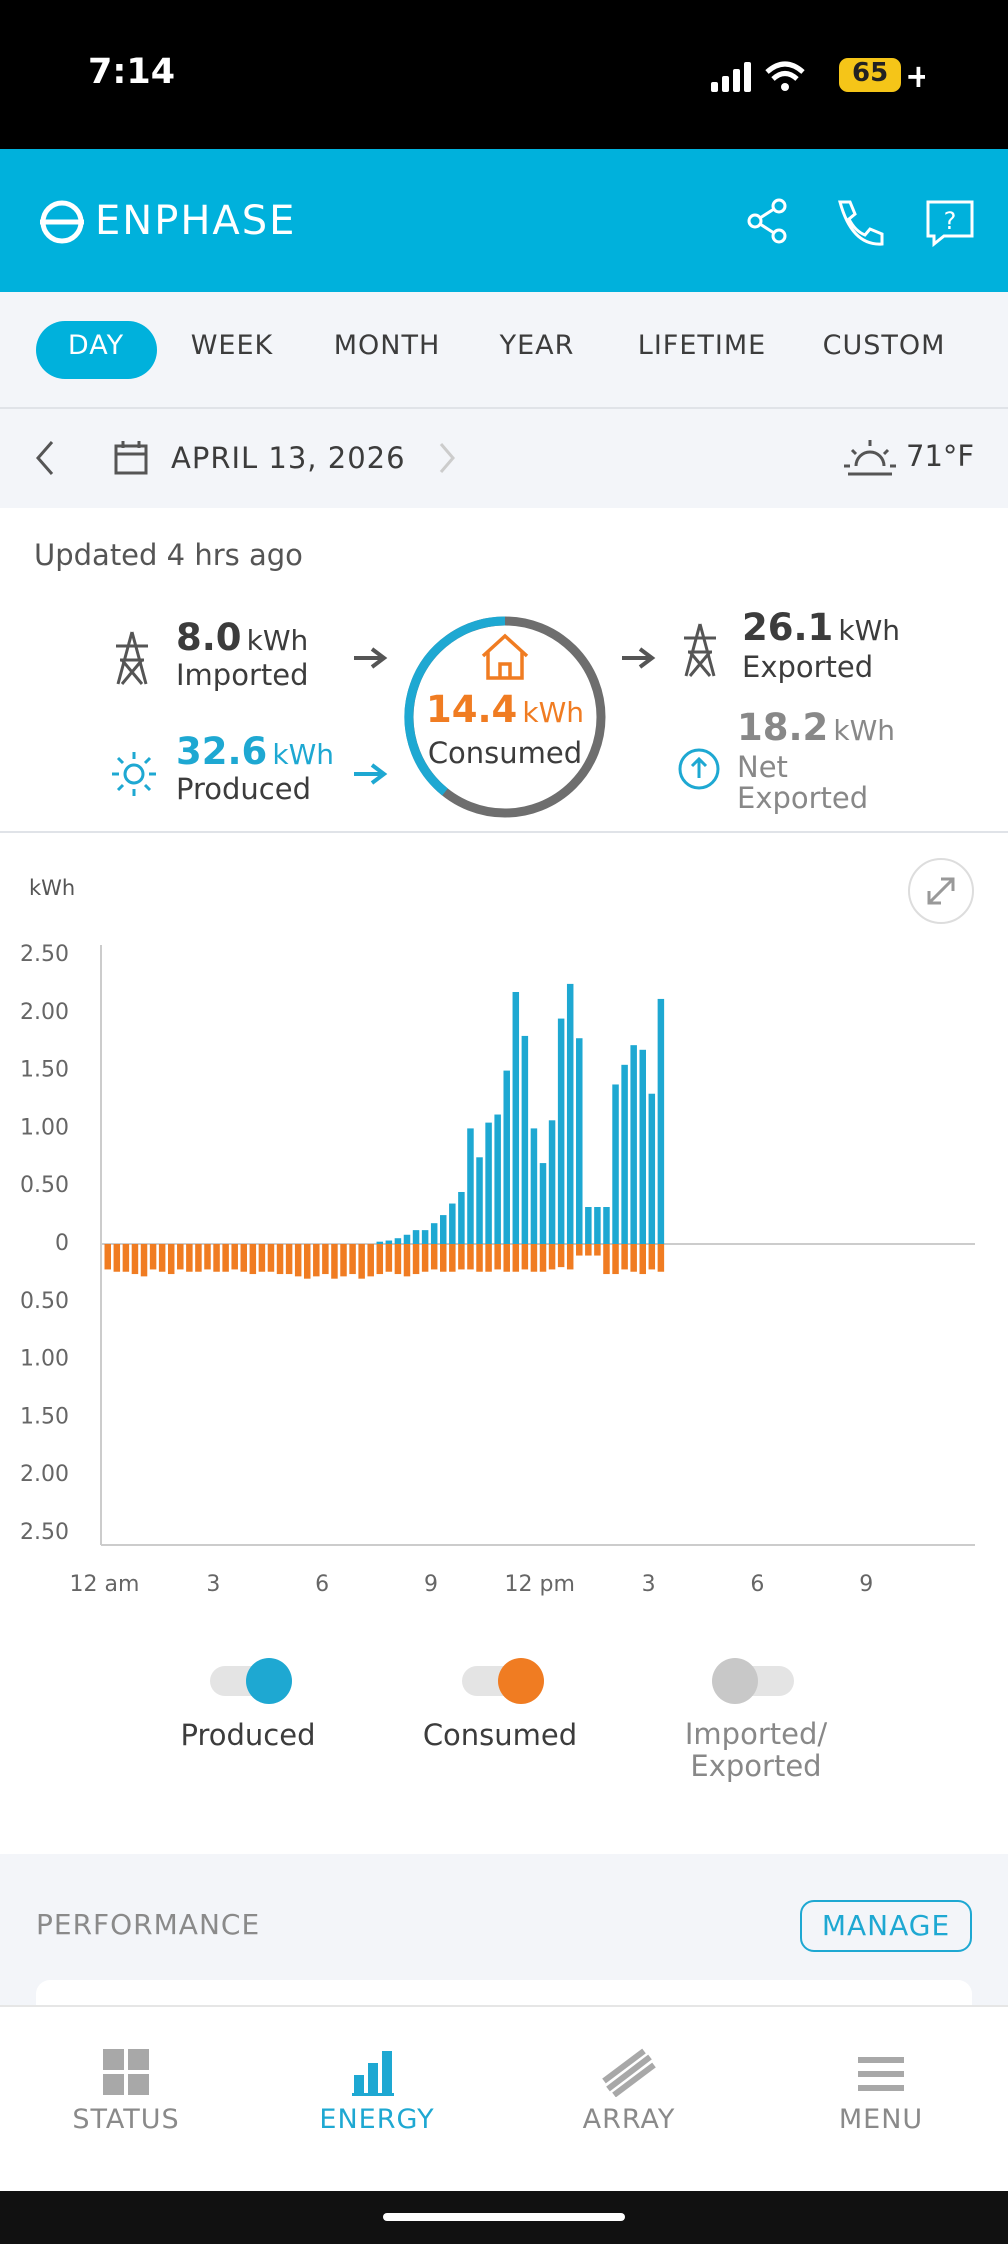  What do you see at coordinates (448, 458) in the screenshot?
I see `next-day` at bounding box center [448, 458].